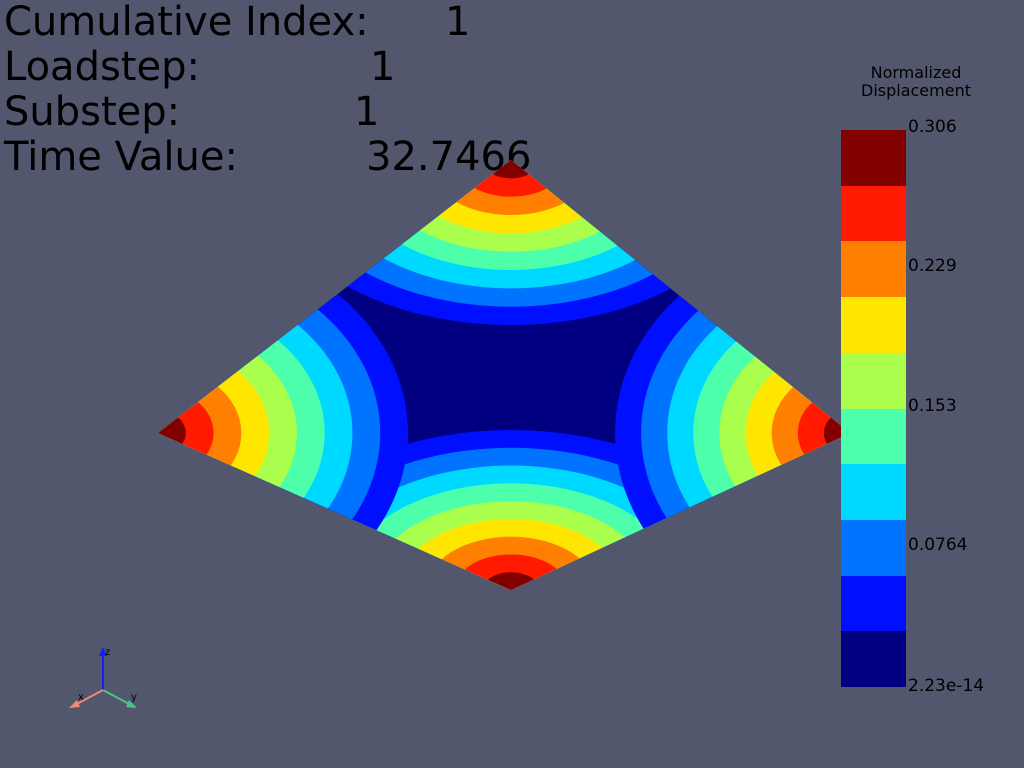 This screenshot has width=1024, height=768. I want to click on loadstep-value: 1, so click(383, 67).